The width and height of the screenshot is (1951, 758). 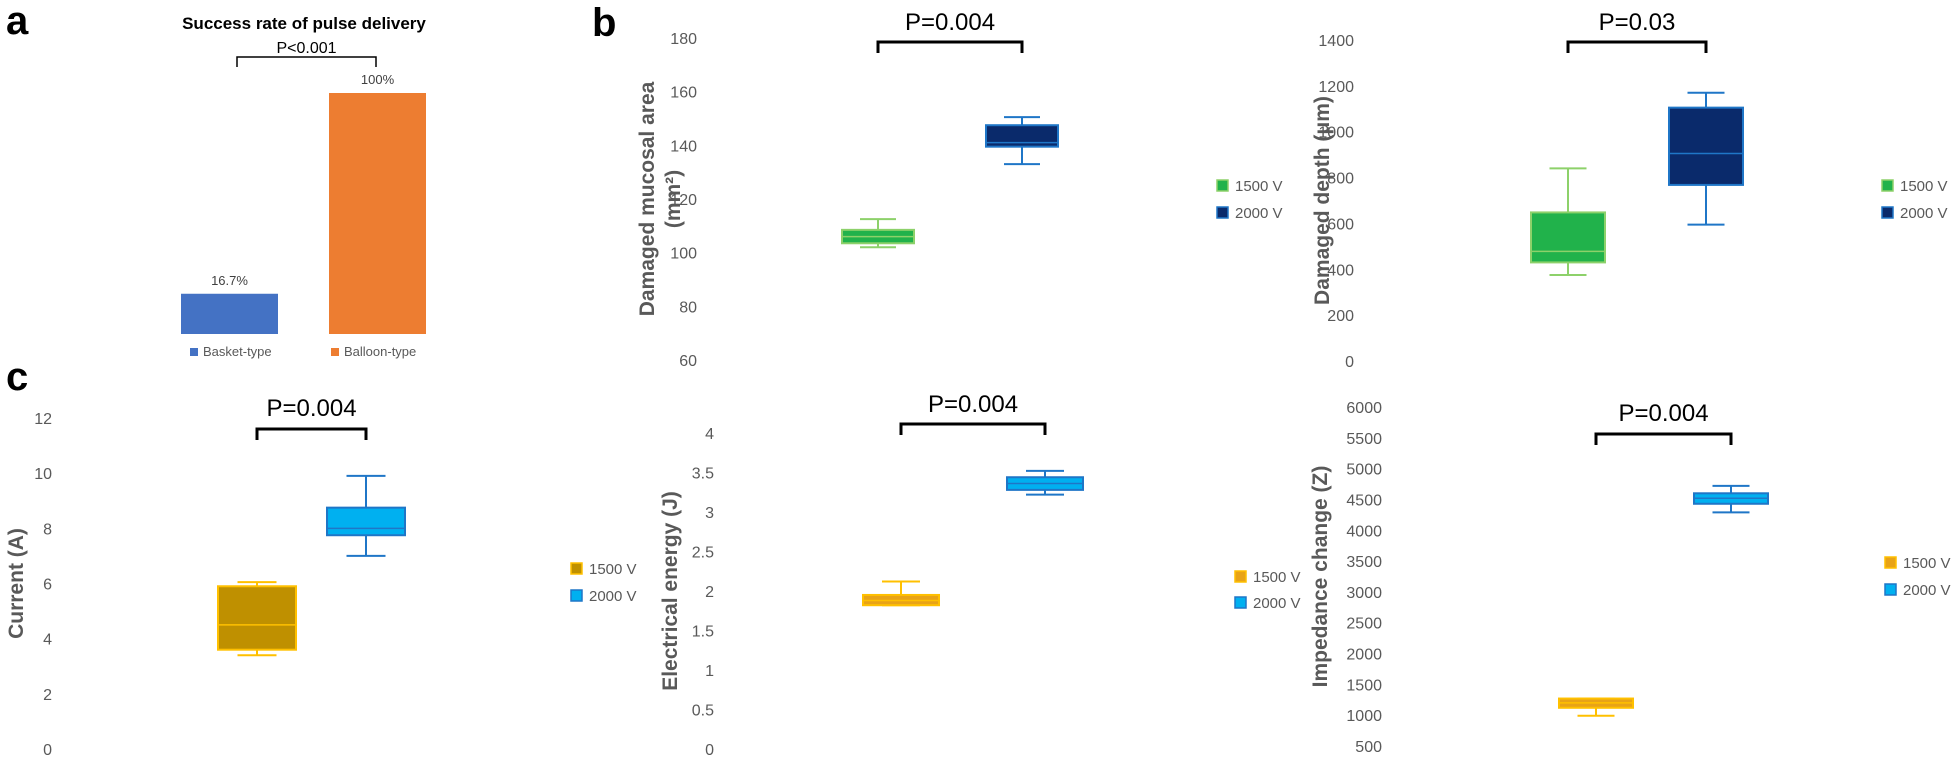 What do you see at coordinates (377, 213) in the screenshot?
I see `bar-balloon-type` at bounding box center [377, 213].